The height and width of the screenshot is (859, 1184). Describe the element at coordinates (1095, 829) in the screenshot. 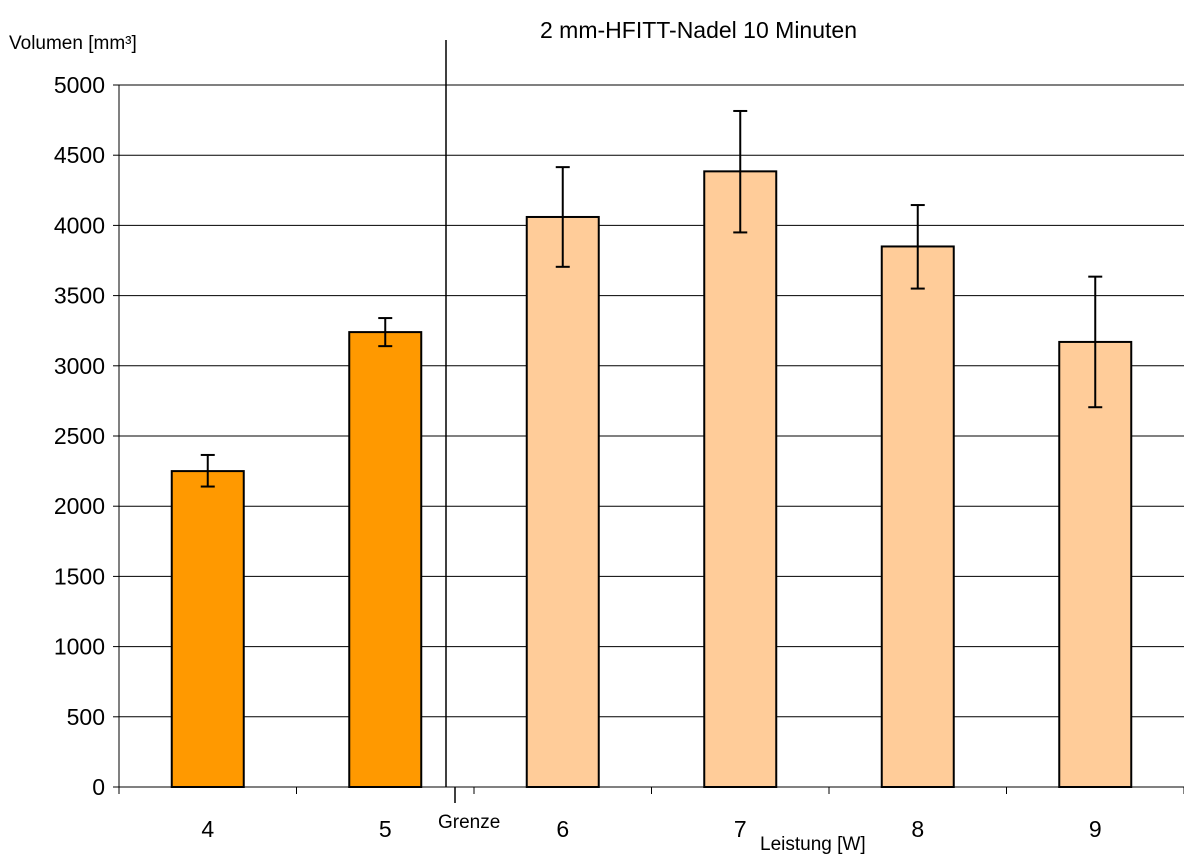

I see `x-tick-label: 9` at that location.